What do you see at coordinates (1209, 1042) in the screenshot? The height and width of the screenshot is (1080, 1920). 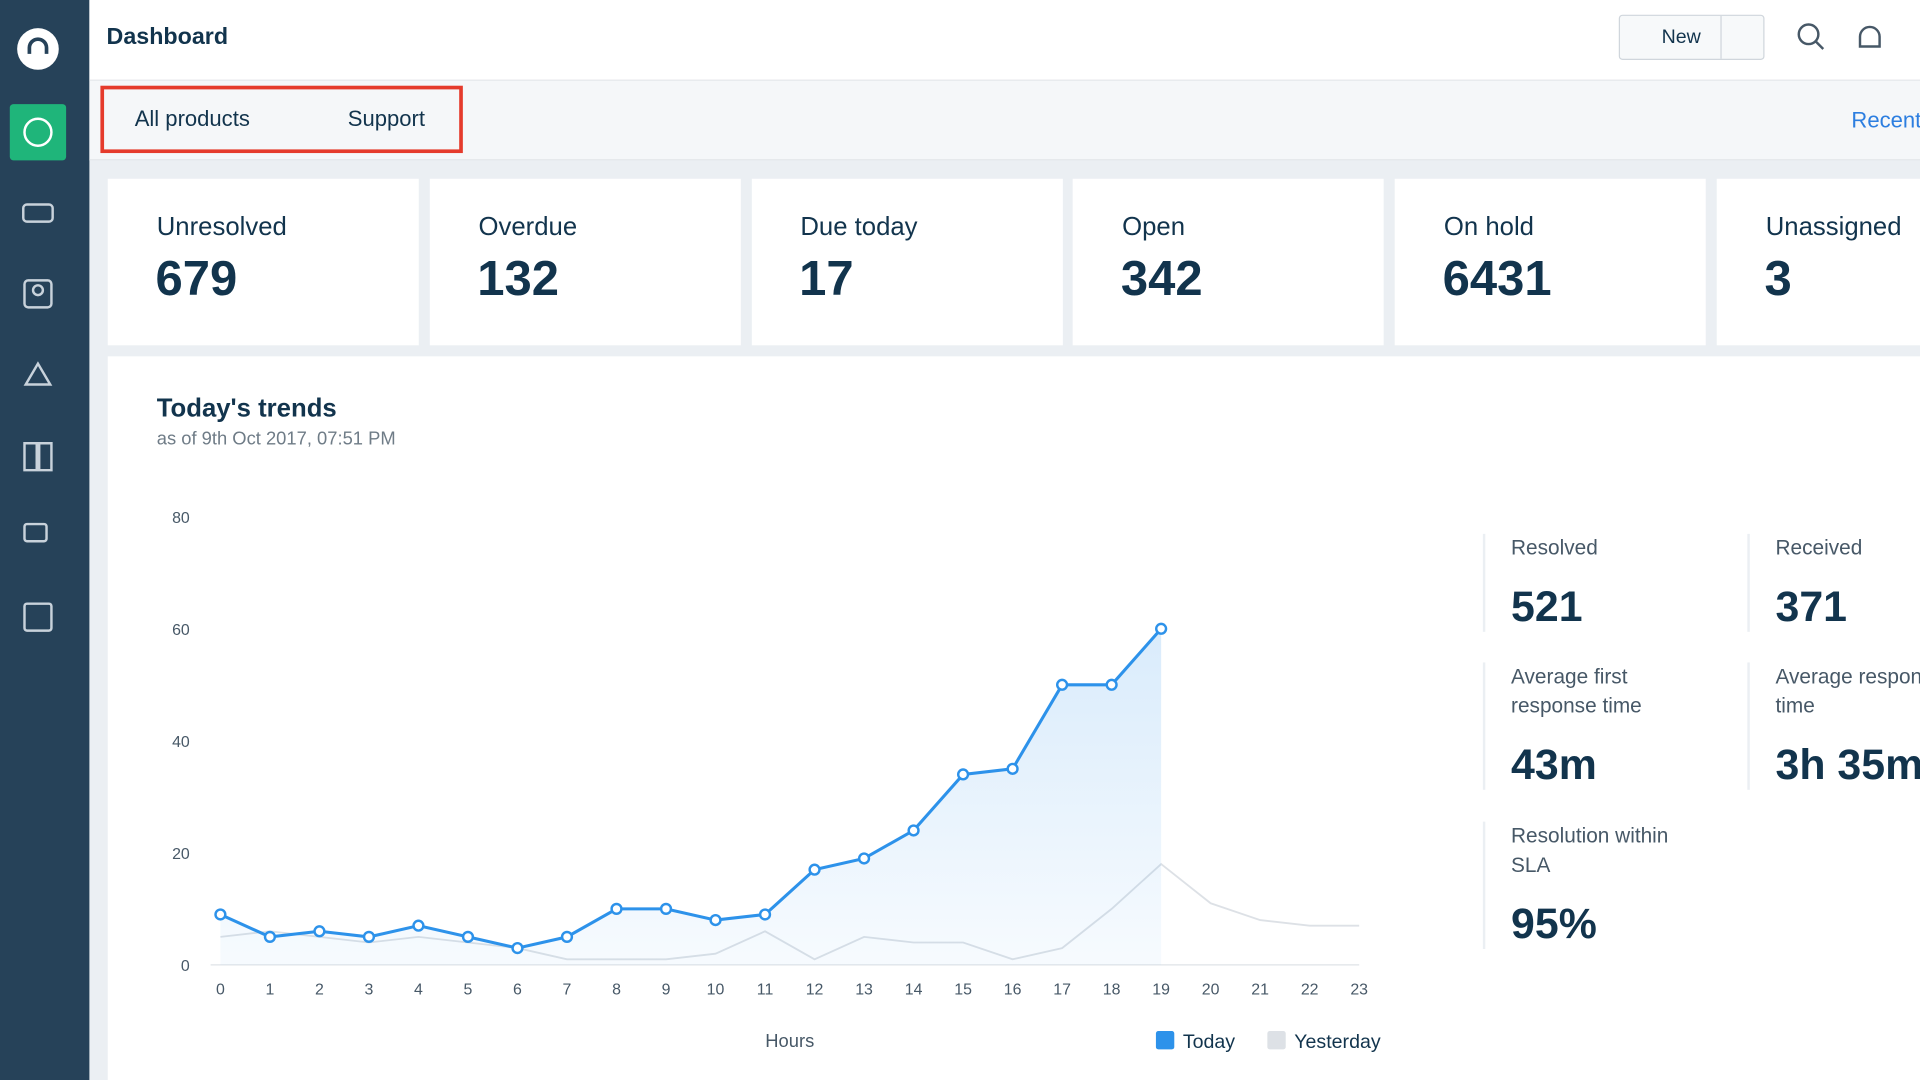 I see `legend-label: Today` at bounding box center [1209, 1042].